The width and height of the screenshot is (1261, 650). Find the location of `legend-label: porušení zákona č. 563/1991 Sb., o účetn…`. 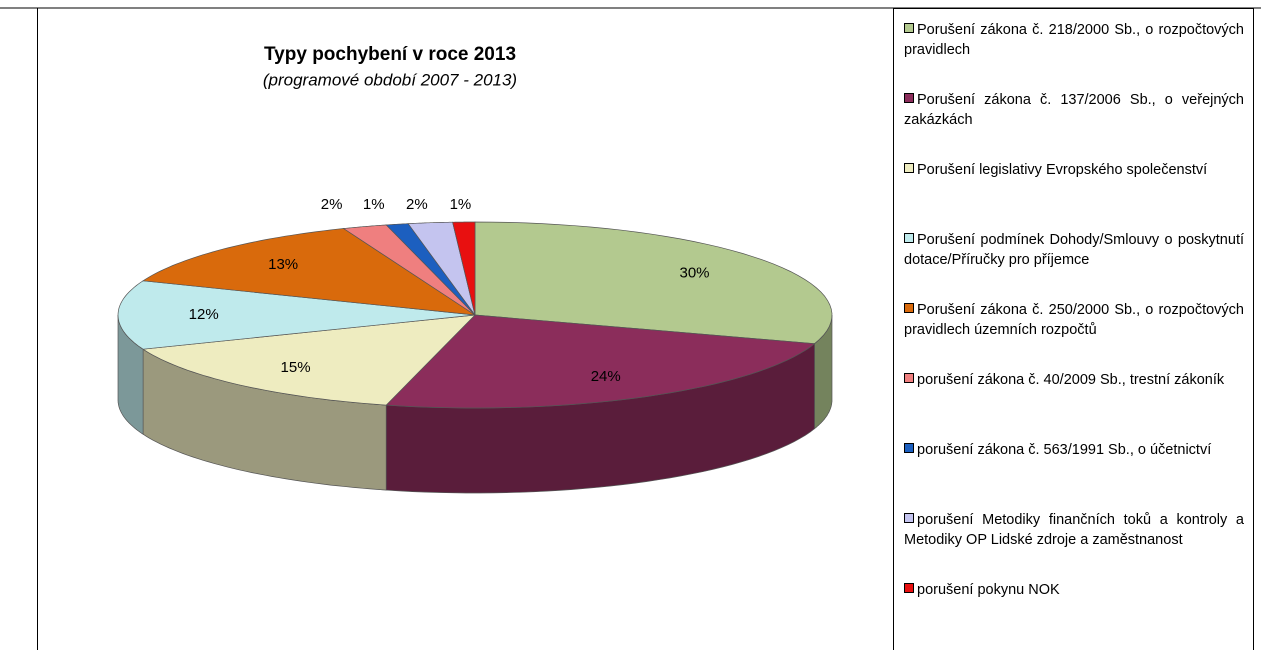

legend-label: porušení zákona č. 563/1991 Sb., o účetn… is located at coordinates (1064, 450).